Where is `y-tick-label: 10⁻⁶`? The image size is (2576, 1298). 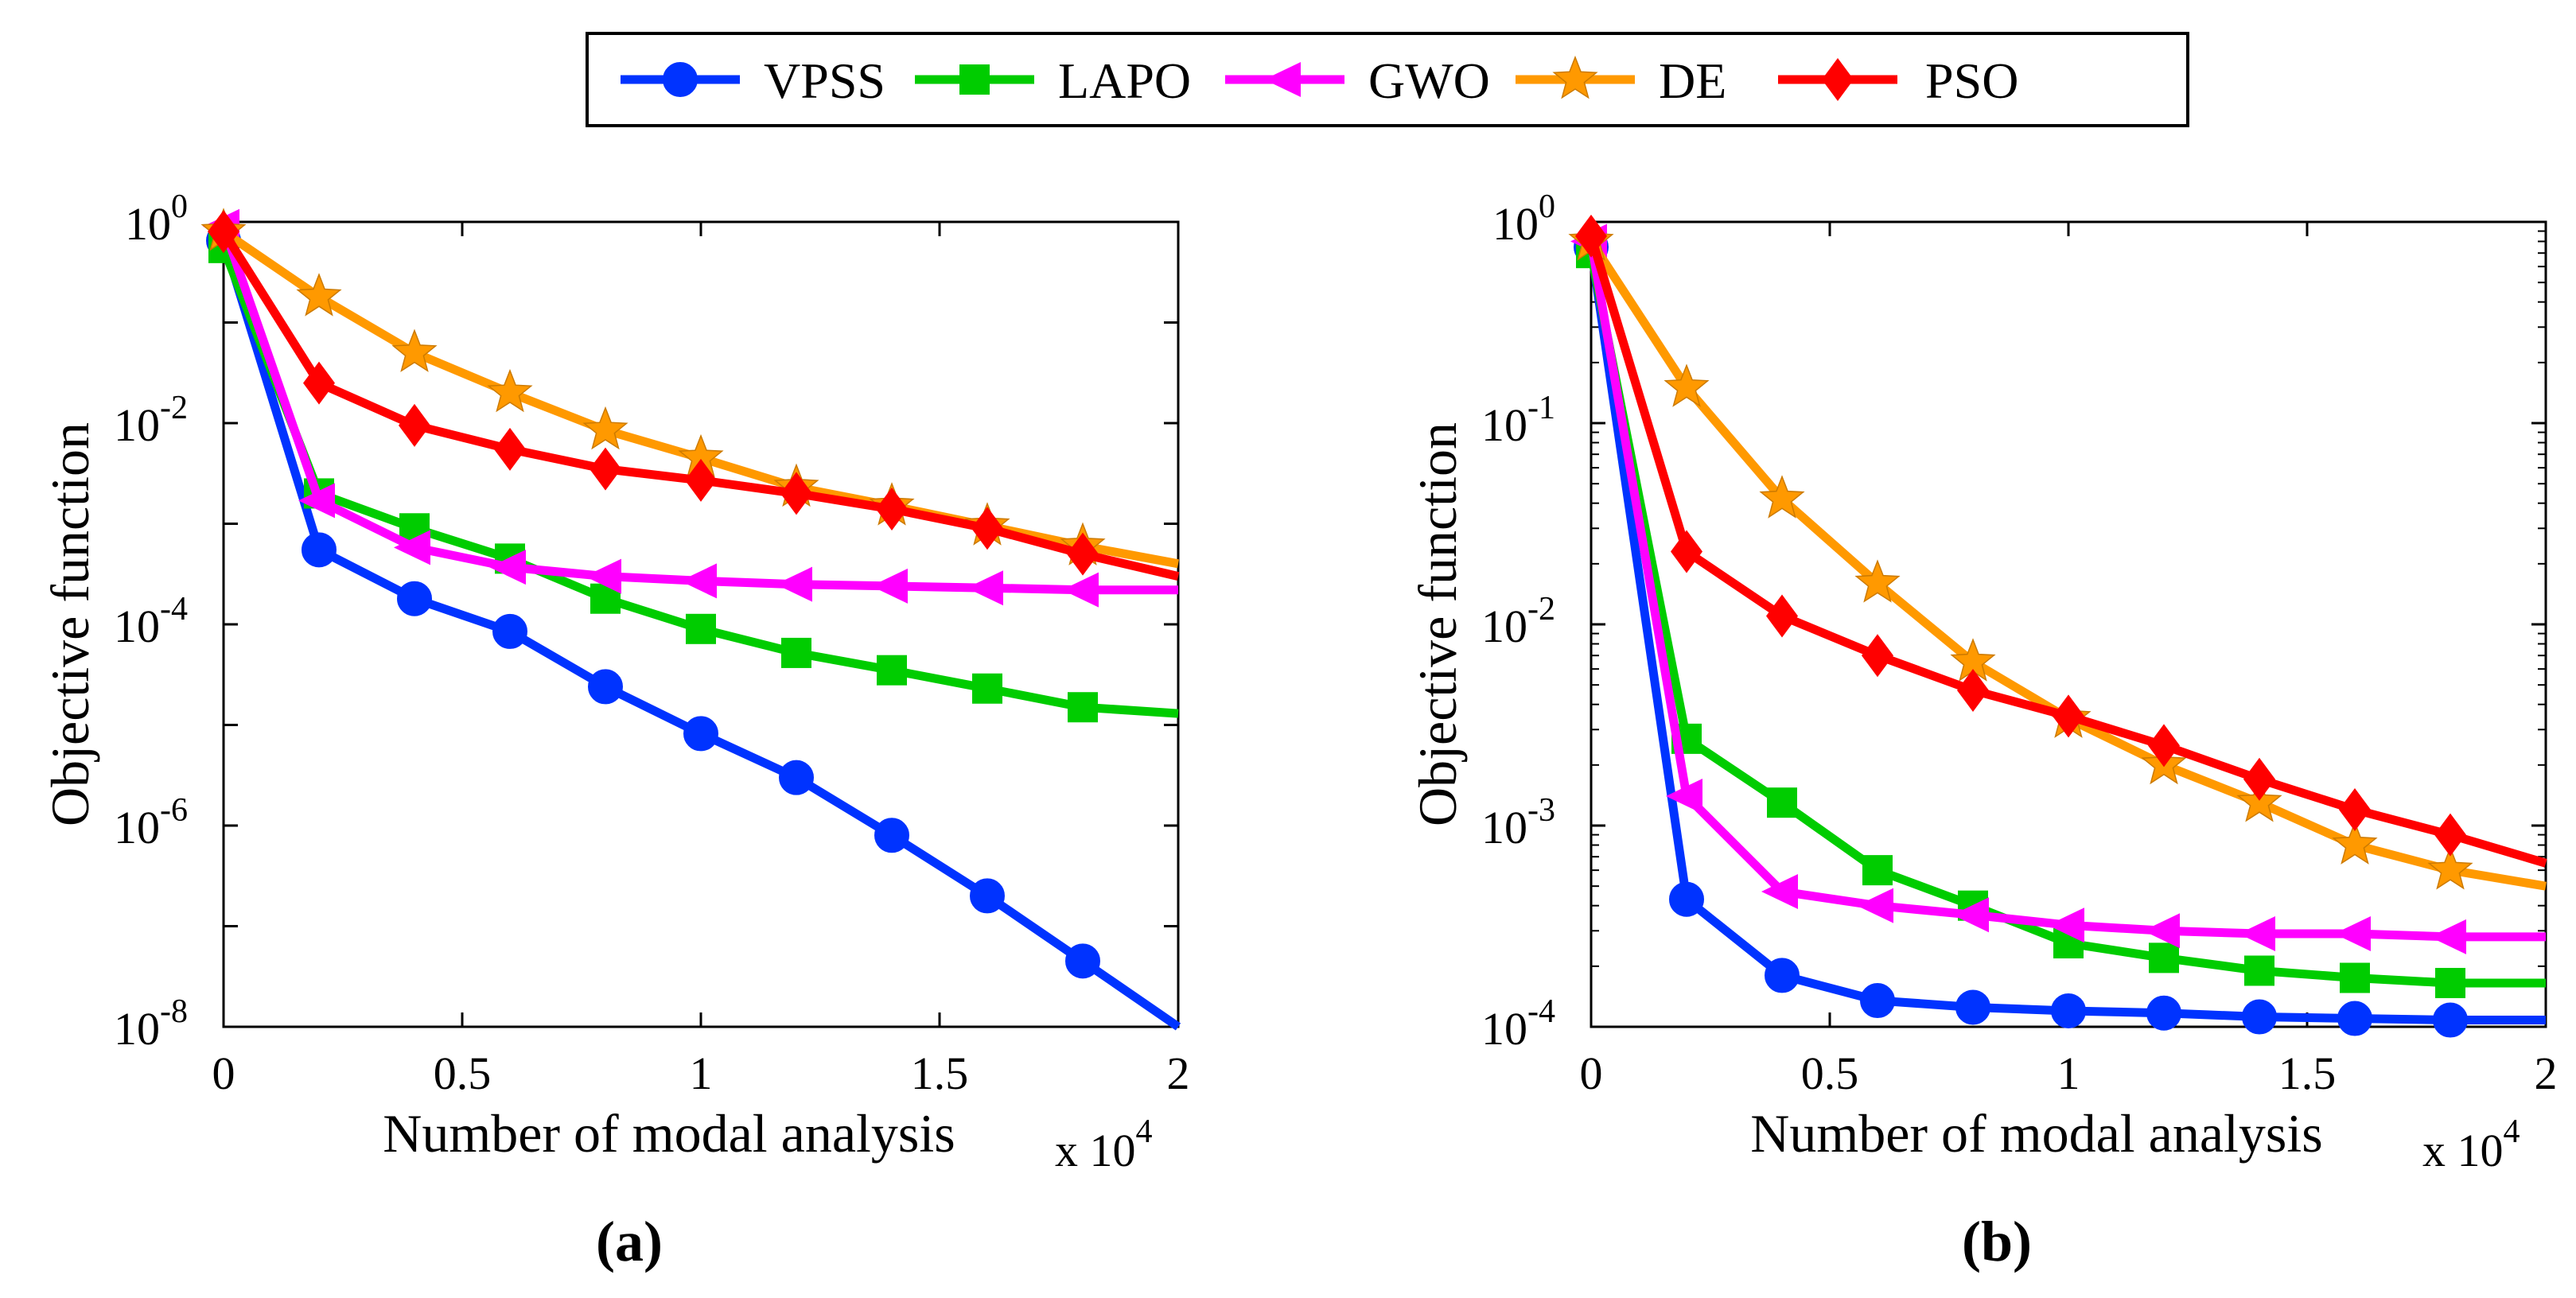
y-tick-label: 10⁻⁶ is located at coordinates (151, 822).